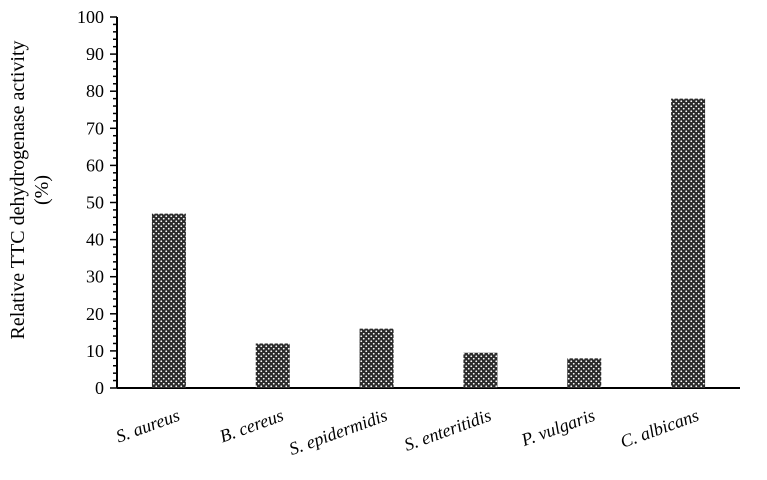  What do you see at coordinates (338, 432) in the screenshot?
I see `x-tick-label: S. epidermidis` at bounding box center [338, 432].